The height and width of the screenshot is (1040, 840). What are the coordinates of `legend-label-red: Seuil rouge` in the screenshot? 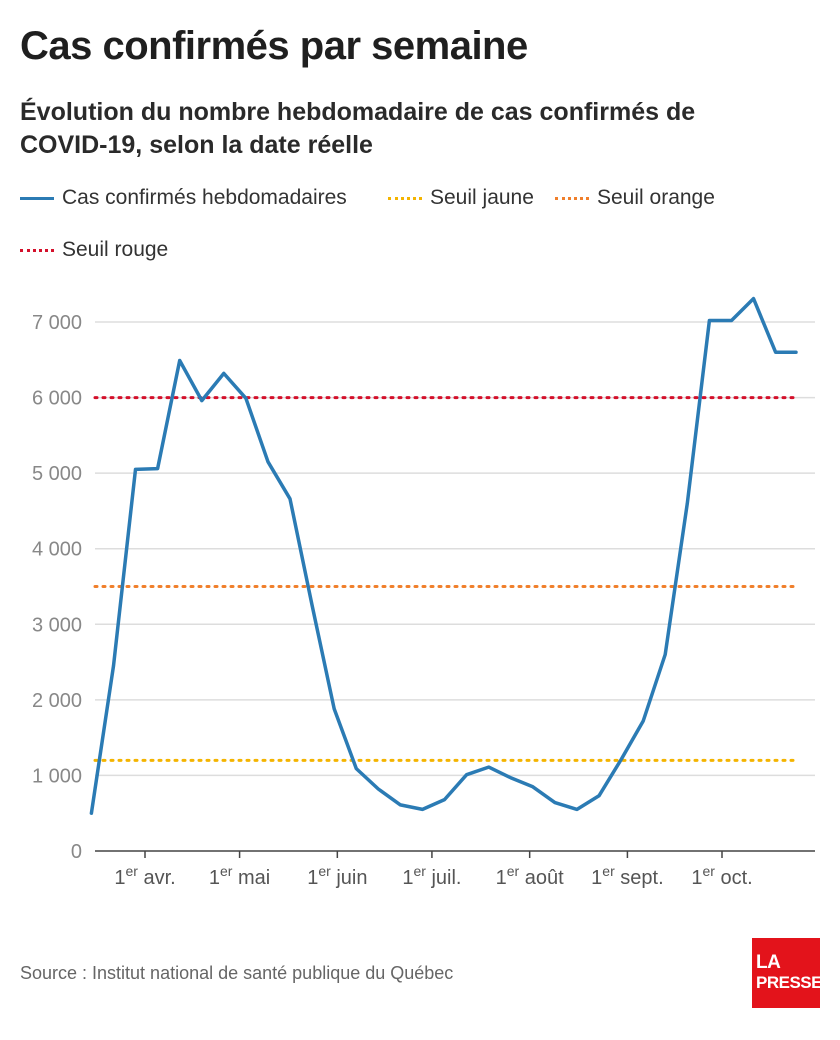 It's located at (115, 249).